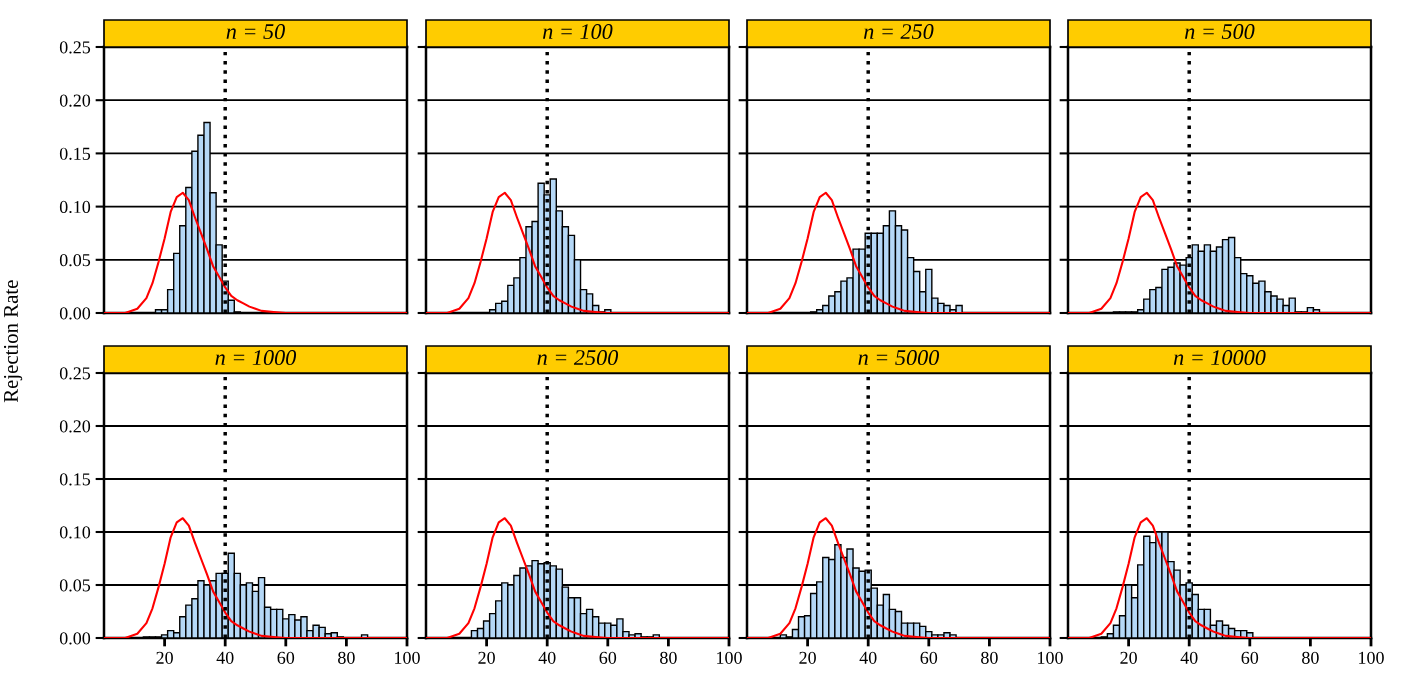 This screenshot has height=674, width=1404. I want to click on chart-title: n = 100, so click(578, 32).